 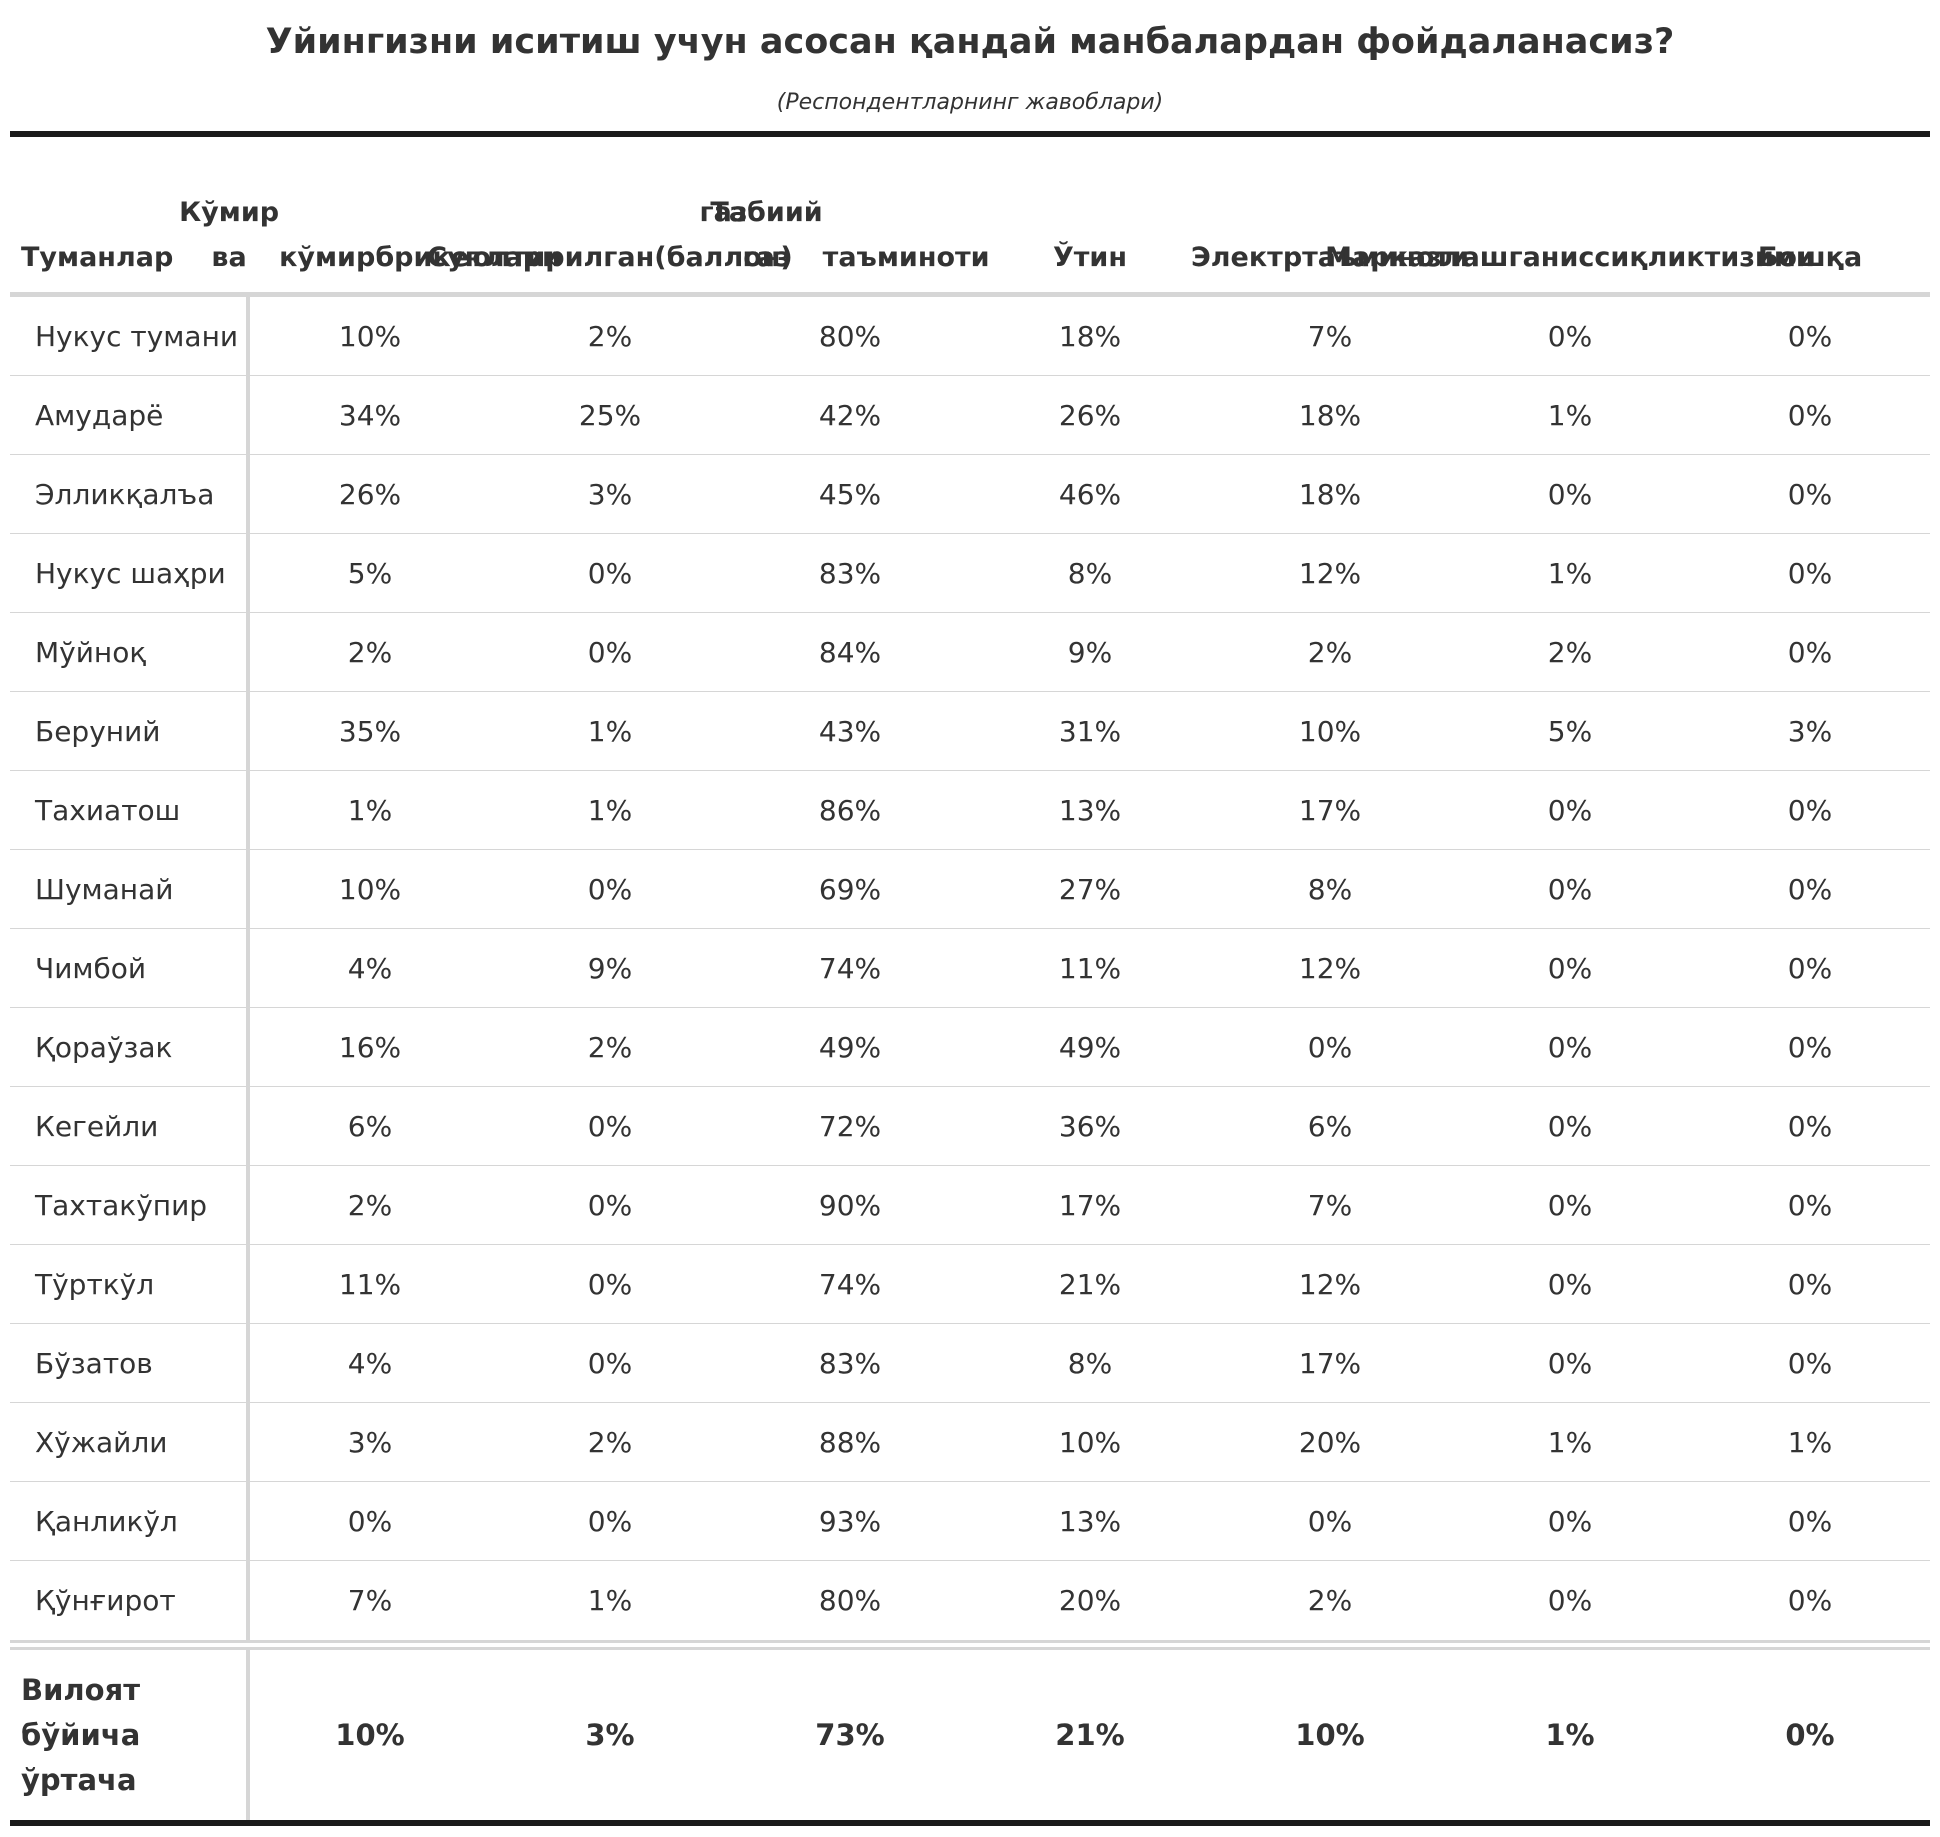 What do you see at coordinates (1570, 1735) in the screenshot?
I see `footer-cell: 1%` at bounding box center [1570, 1735].